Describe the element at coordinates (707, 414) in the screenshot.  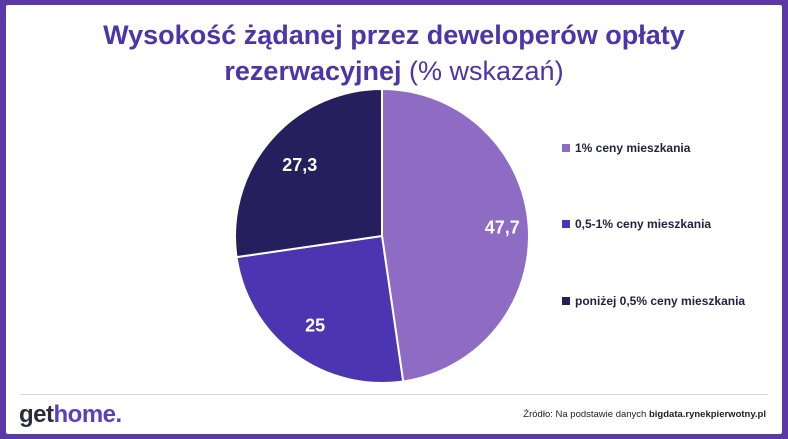
I see `source-site: bigdata.rynekpierwotny.pl` at that location.